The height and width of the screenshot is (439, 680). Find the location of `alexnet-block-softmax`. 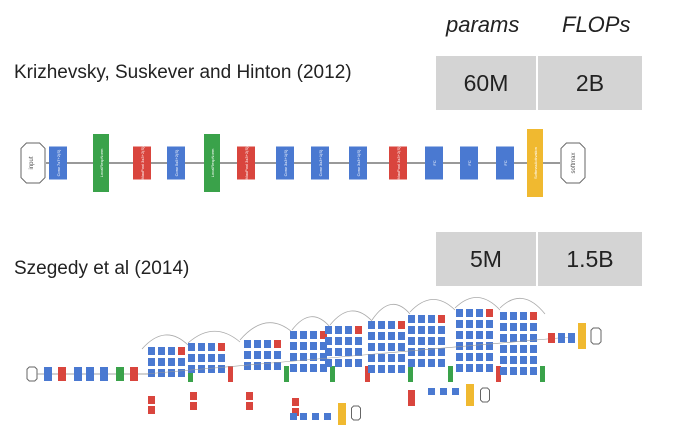

alexnet-block-softmax is located at coordinates (535, 163).